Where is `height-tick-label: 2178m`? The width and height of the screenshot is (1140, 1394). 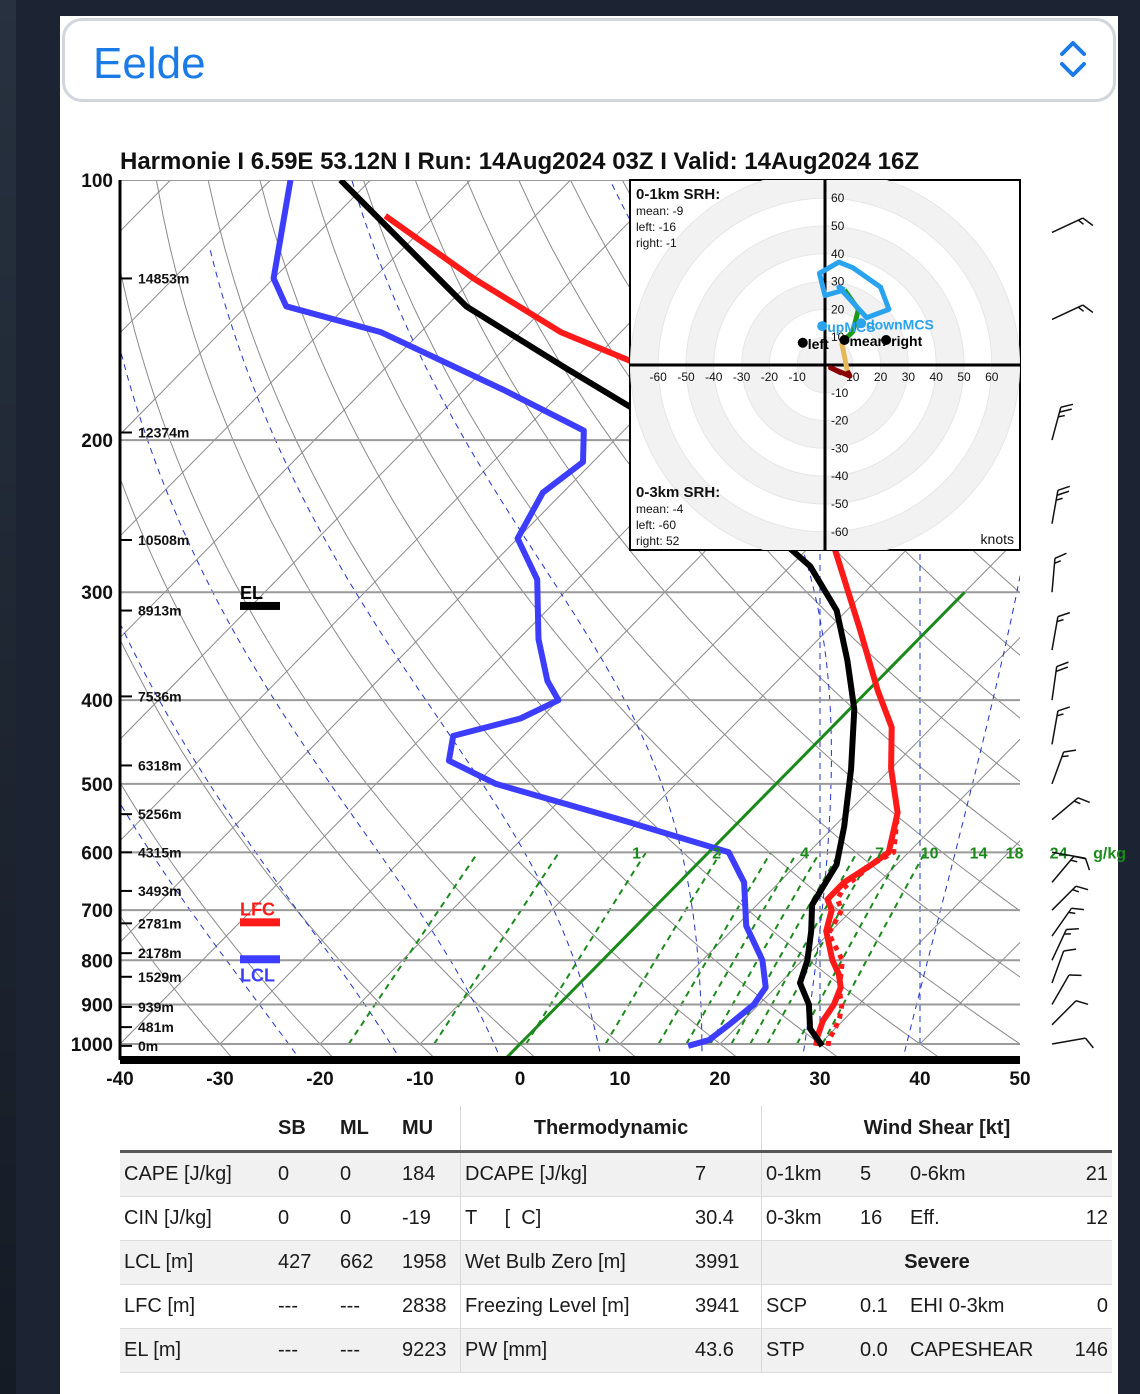 height-tick-label: 2178m is located at coordinates (160, 953).